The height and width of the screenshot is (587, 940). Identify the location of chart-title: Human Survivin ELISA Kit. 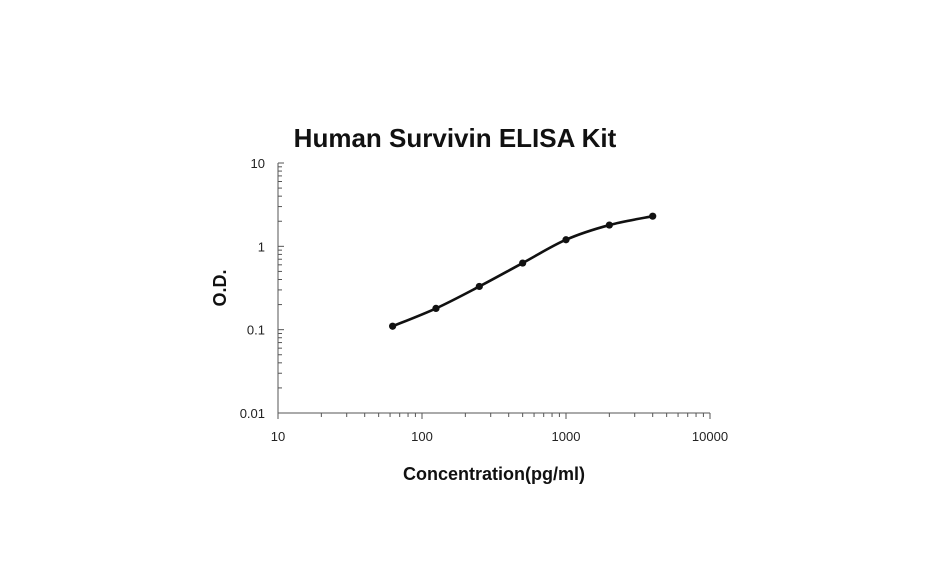
(455, 138).